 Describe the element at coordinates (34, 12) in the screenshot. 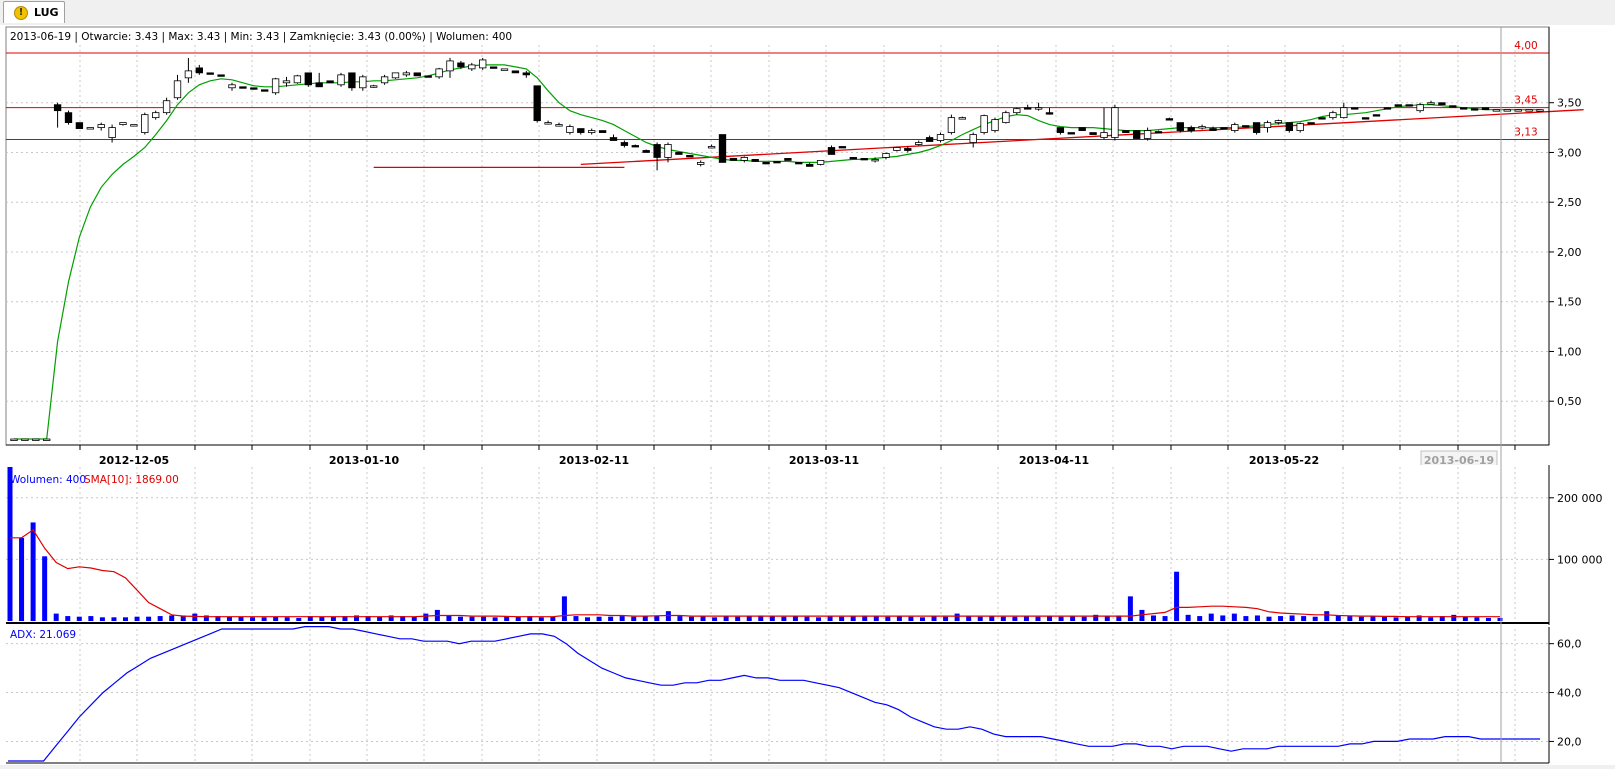

I see `tab-lug: ! LUG` at that location.